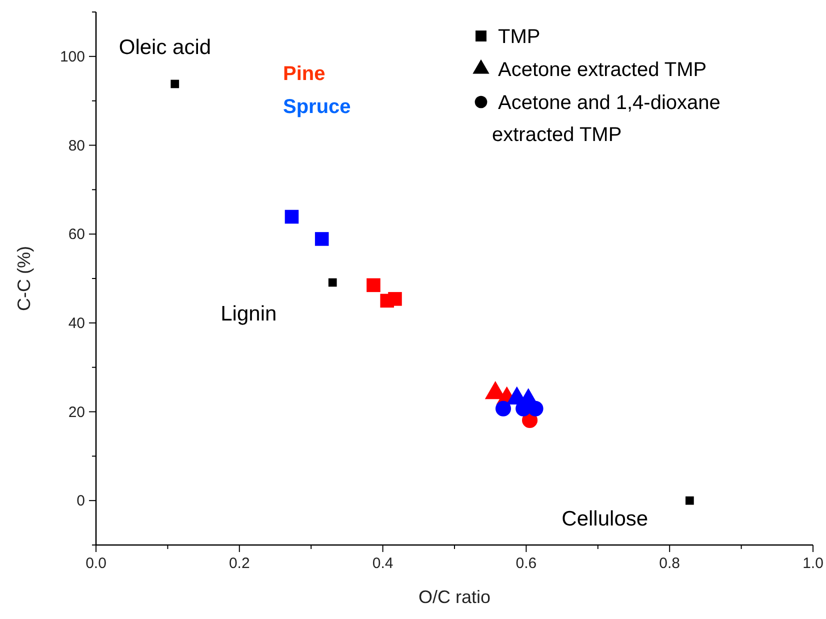  Describe the element at coordinates (669, 563) in the screenshot. I see `x-tick-label: 0.8` at that location.